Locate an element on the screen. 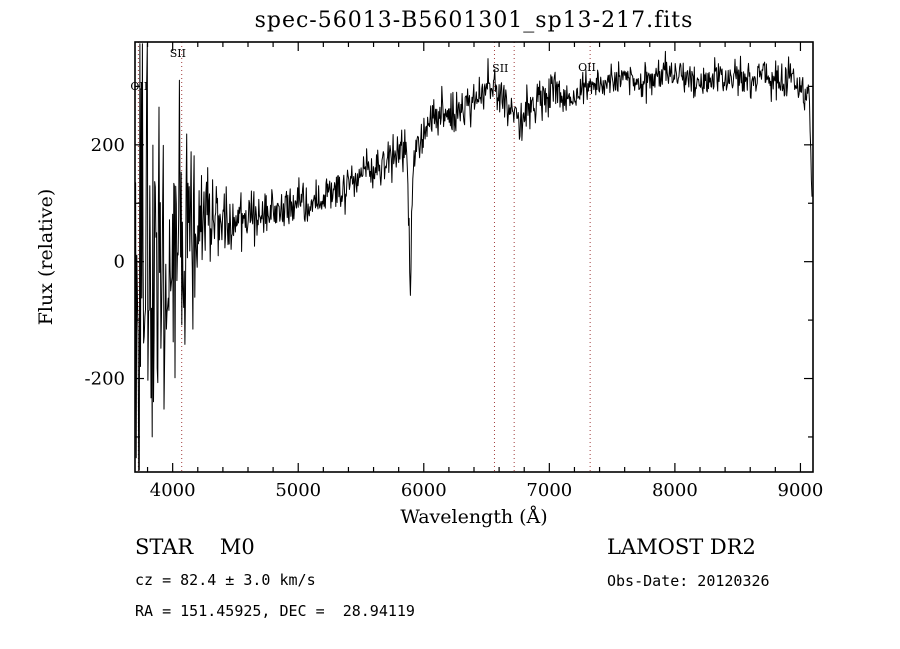 Image resolution: width=900 pixels, height=649 pixels. x-tick-label: 7000 is located at coordinates (549, 490).